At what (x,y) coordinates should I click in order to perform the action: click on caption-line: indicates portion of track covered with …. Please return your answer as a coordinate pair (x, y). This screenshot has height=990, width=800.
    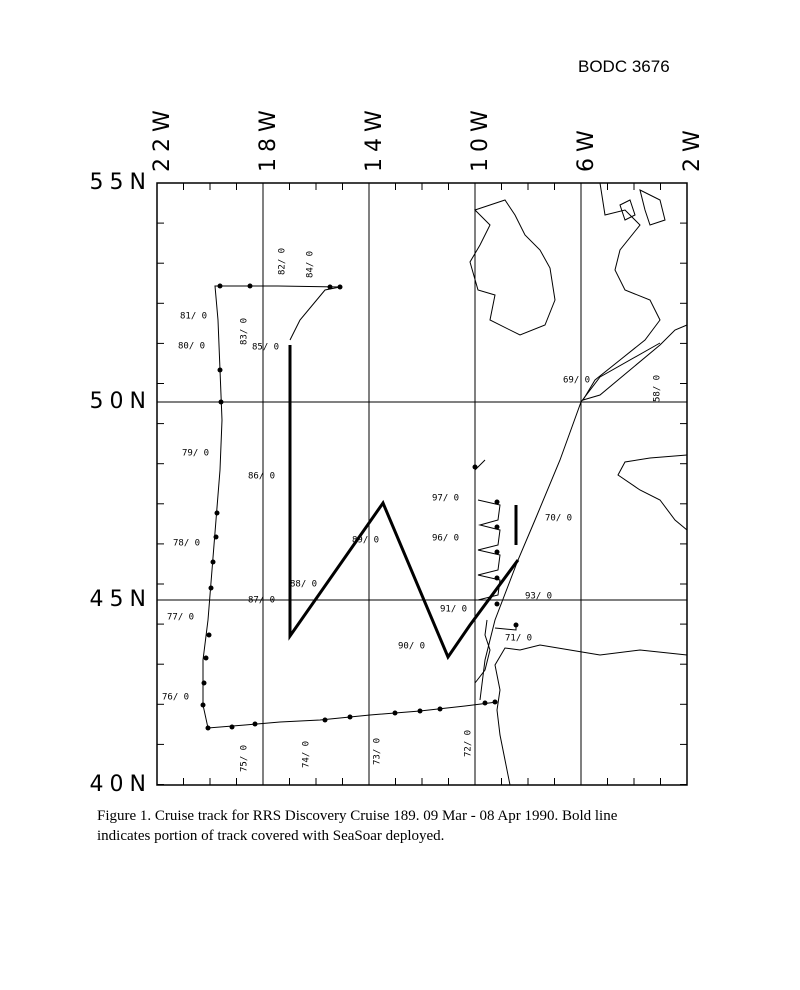
    Looking at the image, I should click on (270, 836).